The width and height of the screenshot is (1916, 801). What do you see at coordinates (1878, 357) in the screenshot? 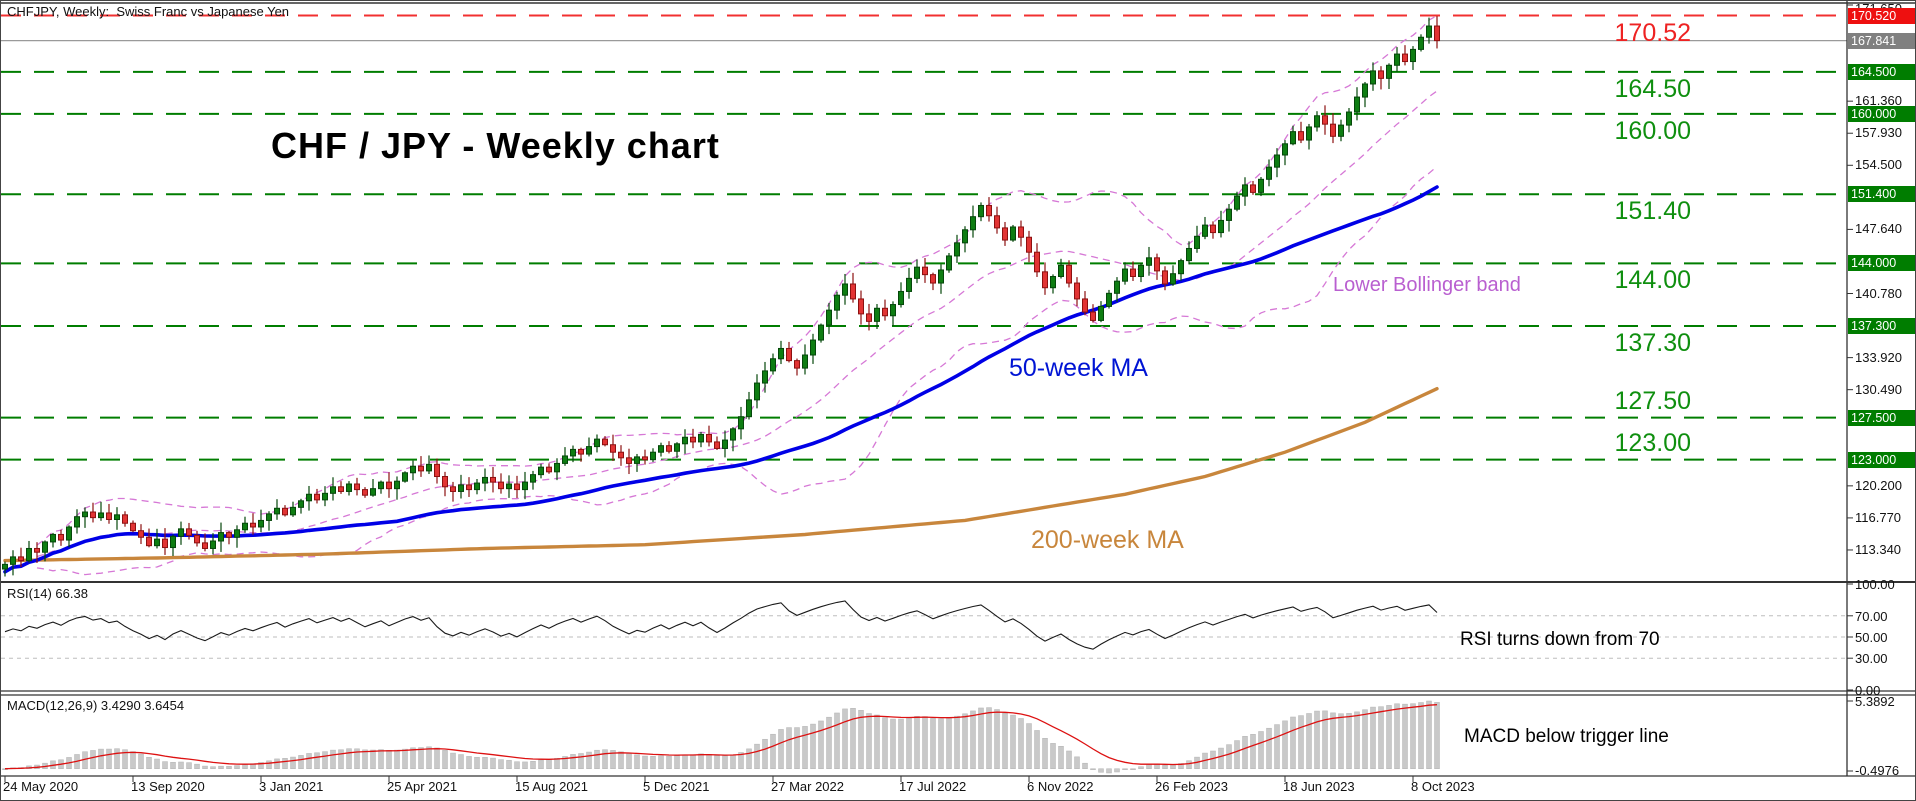
I see `price-tick-label: 133.920` at bounding box center [1878, 357].